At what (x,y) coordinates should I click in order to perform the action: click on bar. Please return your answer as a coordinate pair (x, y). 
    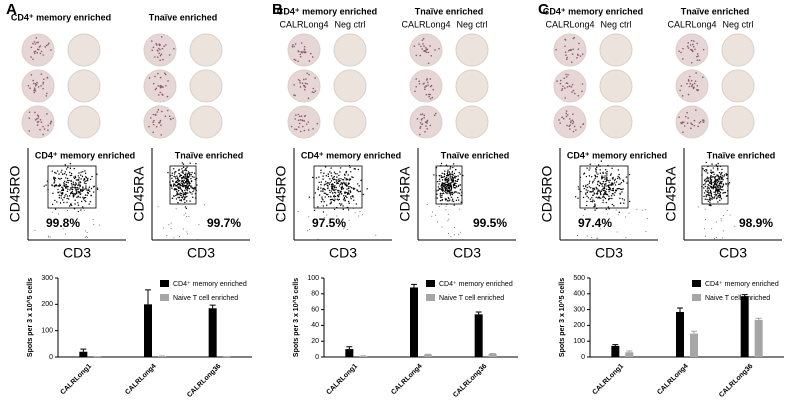
    Looking at the image, I should click on (83, 354).